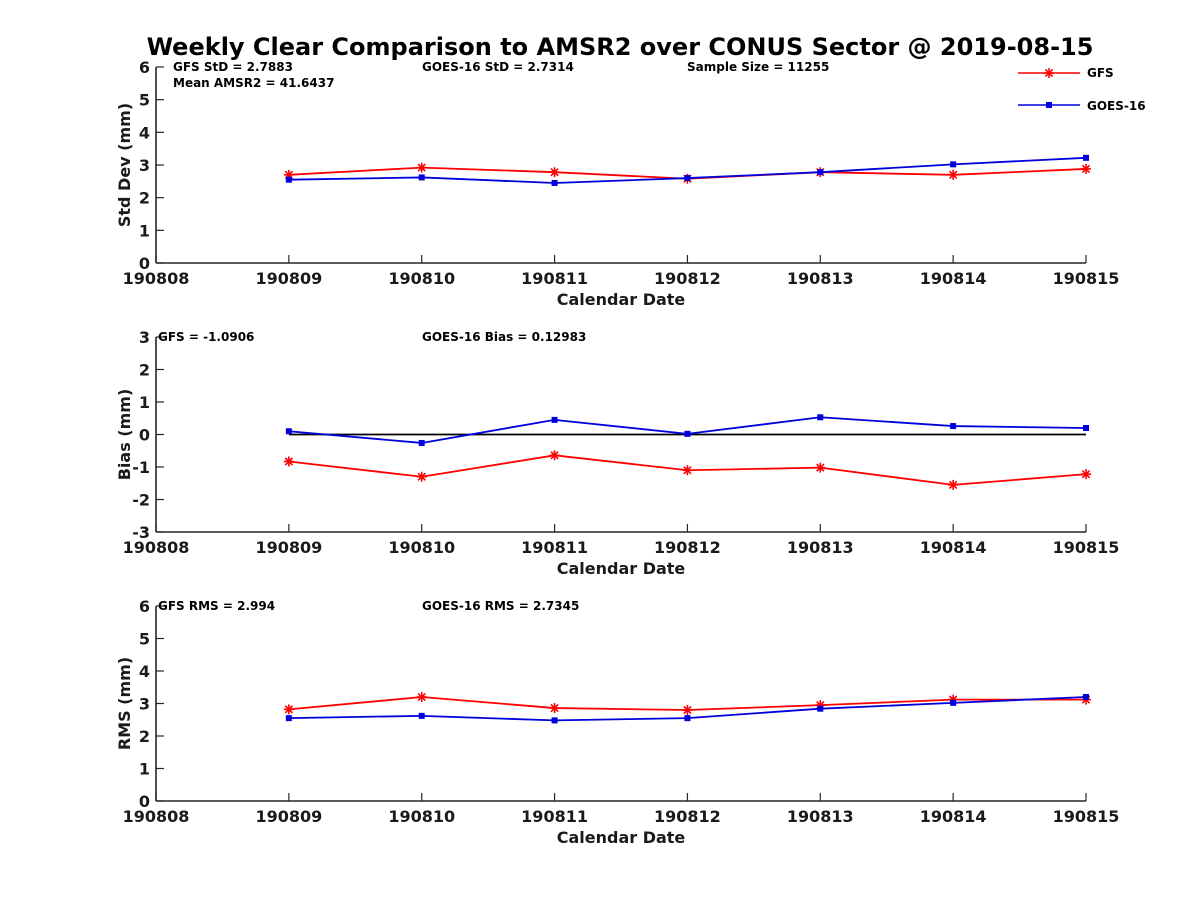 This screenshot has width=1200, height=900. I want to click on bias-x-tick-label: 190814, so click(953, 547).